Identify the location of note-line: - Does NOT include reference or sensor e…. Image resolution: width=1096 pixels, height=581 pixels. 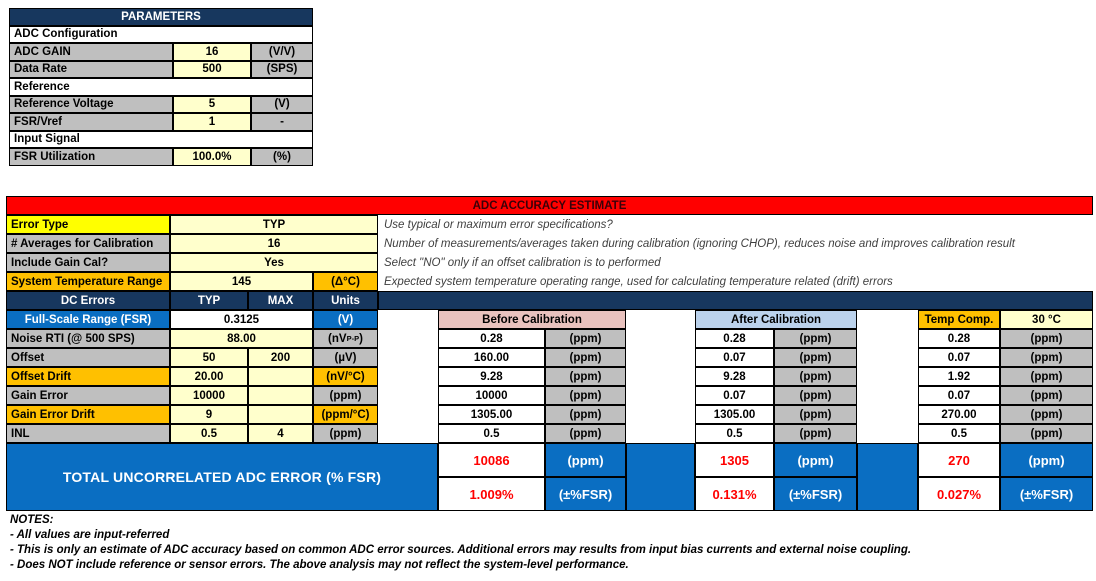
(319, 565).